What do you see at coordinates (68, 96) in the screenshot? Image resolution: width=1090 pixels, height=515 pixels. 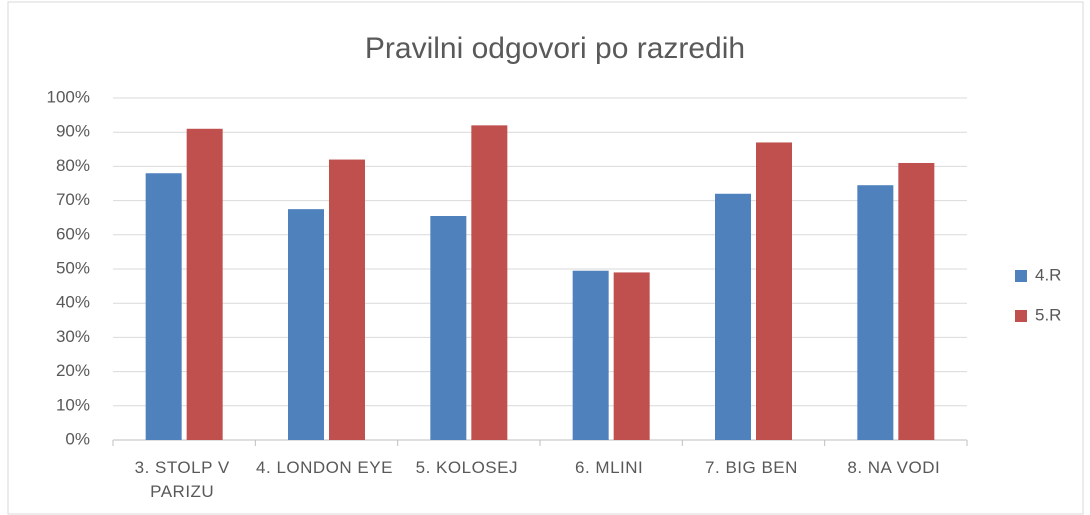 I see `y-tick-label: 100%` at bounding box center [68, 96].